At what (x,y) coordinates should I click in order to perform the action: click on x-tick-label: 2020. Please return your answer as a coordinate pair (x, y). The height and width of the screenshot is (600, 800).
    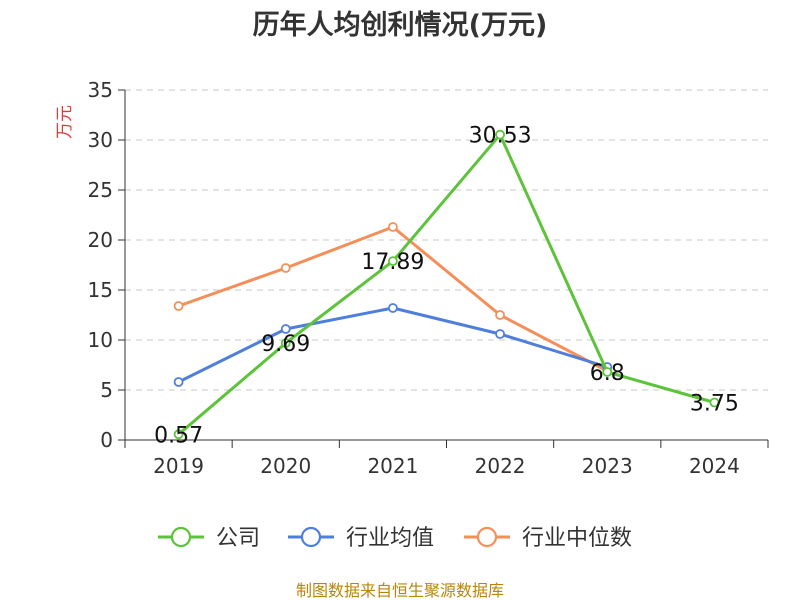
    Looking at the image, I should click on (285, 466).